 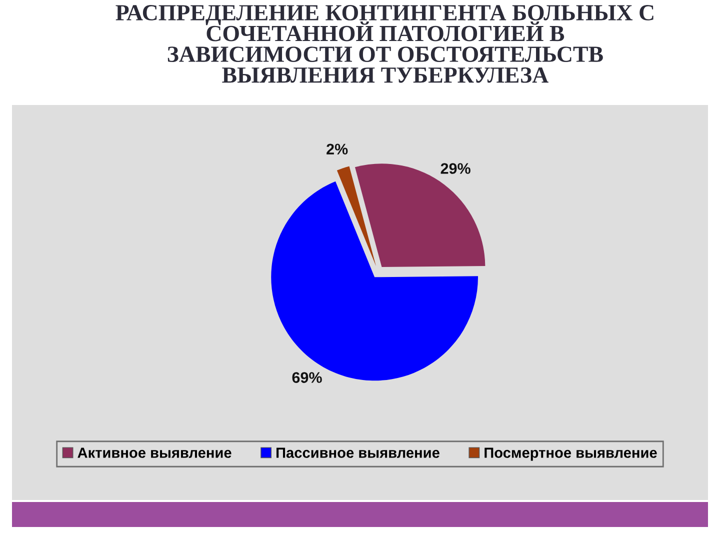 What do you see at coordinates (570, 454) in the screenshot?
I see `legend-label: Посмертное выявление` at bounding box center [570, 454].